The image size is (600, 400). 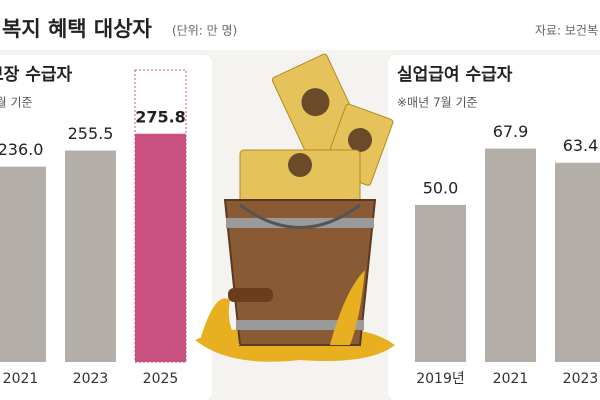 I want to click on chart-title: 실업급여 수급자, so click(x=455, y=75).